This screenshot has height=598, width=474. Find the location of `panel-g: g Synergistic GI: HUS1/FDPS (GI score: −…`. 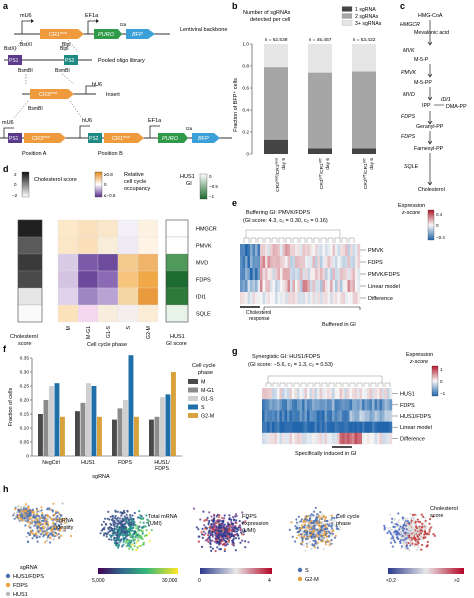

panel-g: g Synergistic GI: HUS1/FDPS (GI score: −… is located at coordinates (339, 401).